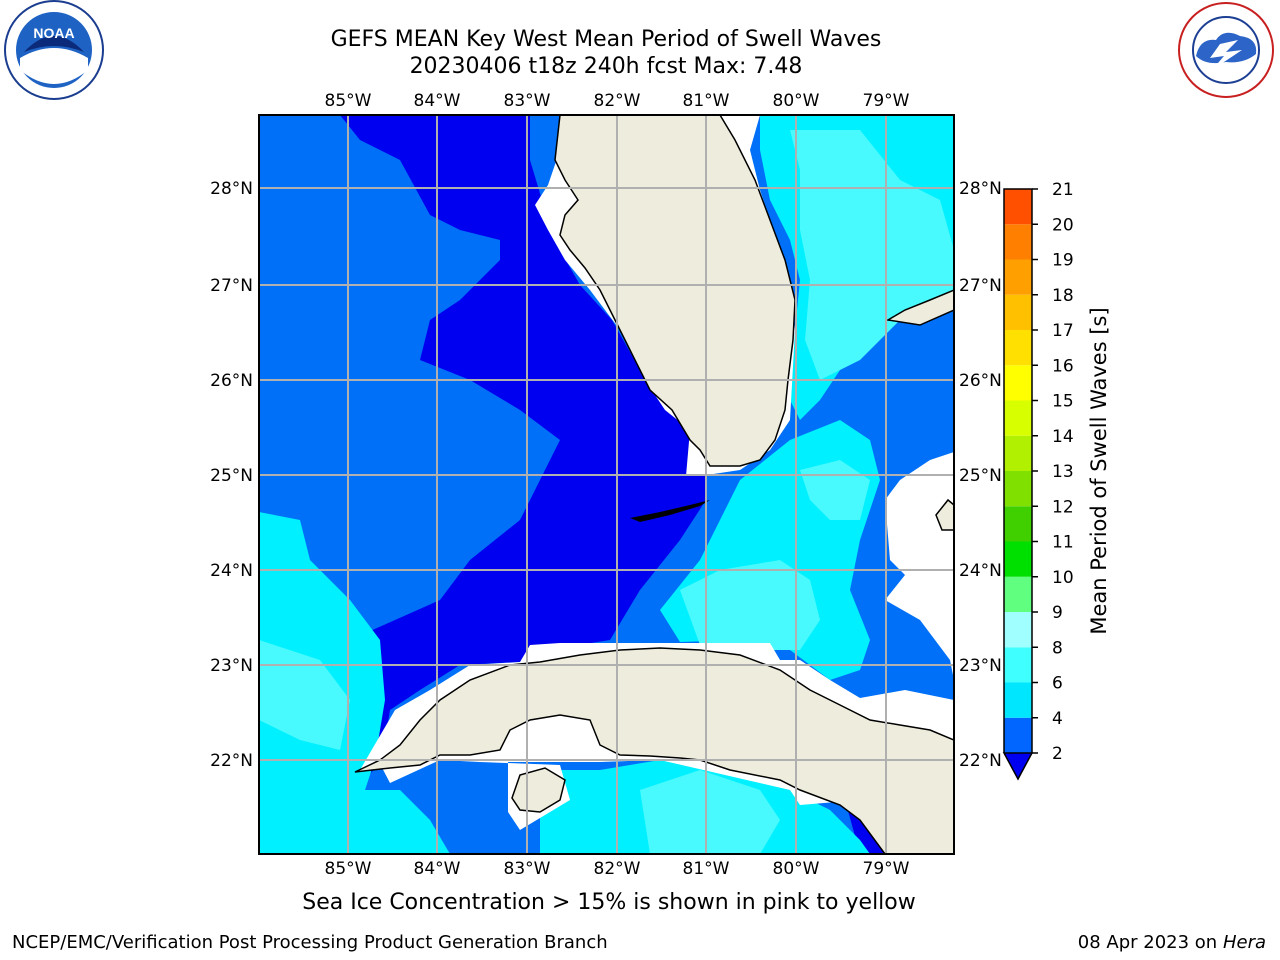 The width and height of the screenshot is (1280, 960). What do you see at coordinates (527, 101) in the screenshot?
I see `lon-label-top: 83°W` at bounding box center [527, 101].